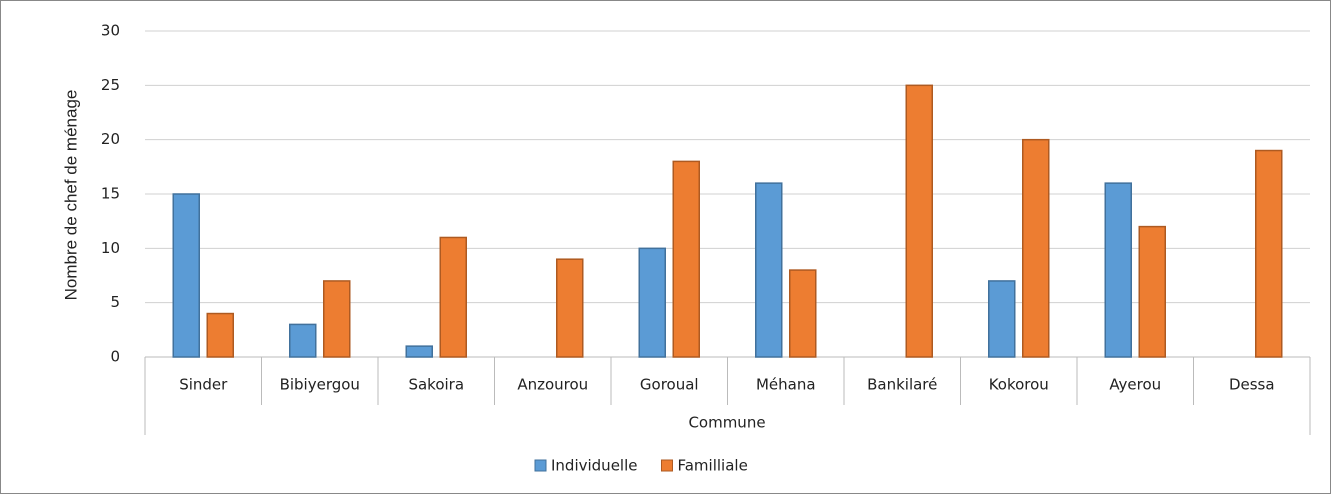 This screenshot has height=494, width=1331. Describe the element at coordinates (110, 85) in the screenshot. I see `y-tick-label: 25` at that location.